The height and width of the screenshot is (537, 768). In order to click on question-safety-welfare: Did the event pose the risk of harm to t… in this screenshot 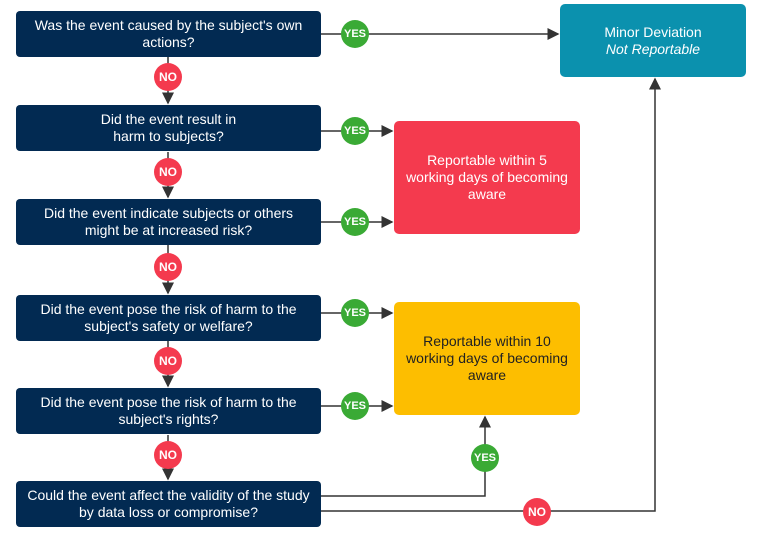, I will do `click(168, 318)`.